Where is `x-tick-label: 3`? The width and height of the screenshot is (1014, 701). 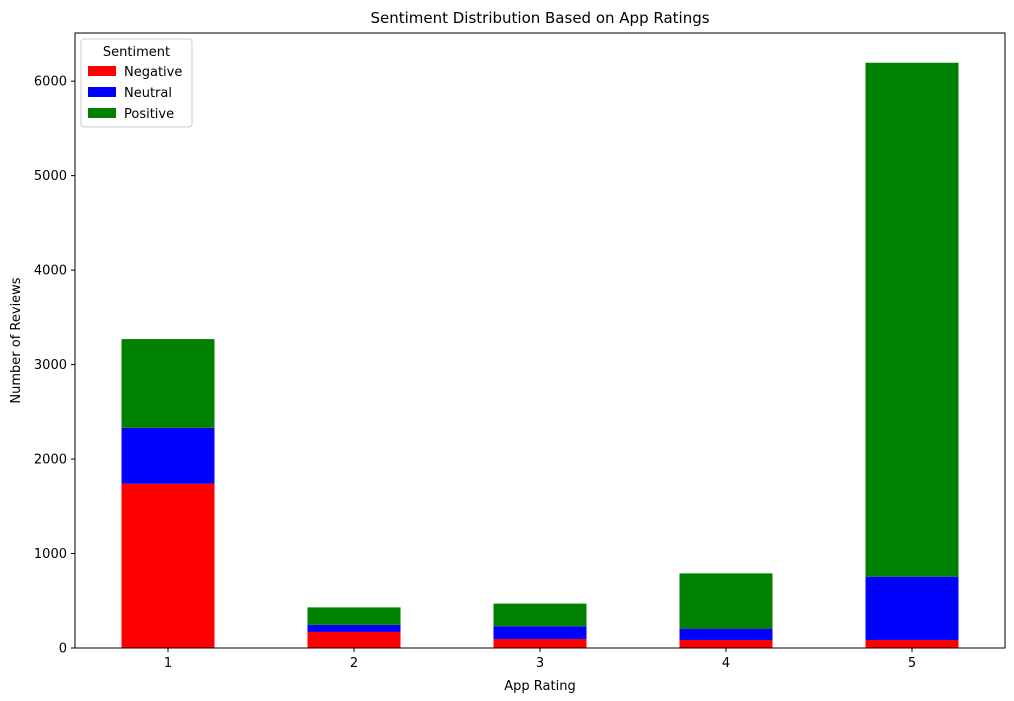
x-tick-label: 3 is located at coordinates (540, 663).